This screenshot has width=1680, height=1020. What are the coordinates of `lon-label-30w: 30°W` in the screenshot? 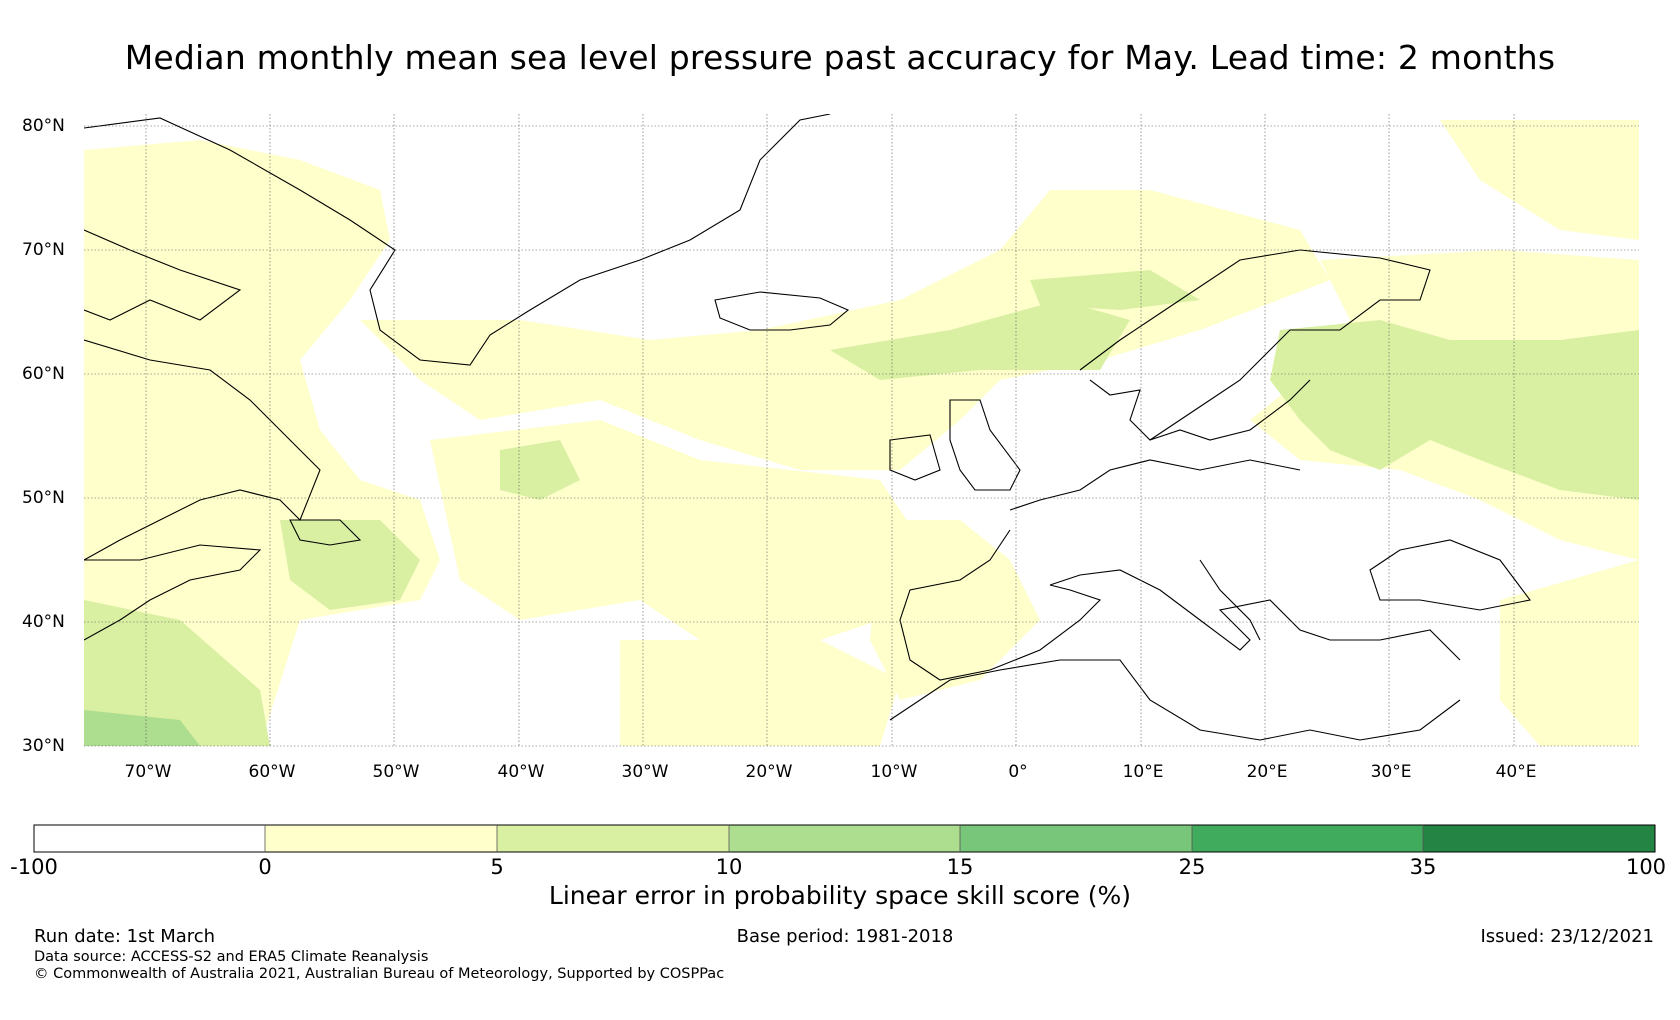 It's located at (645, 772).